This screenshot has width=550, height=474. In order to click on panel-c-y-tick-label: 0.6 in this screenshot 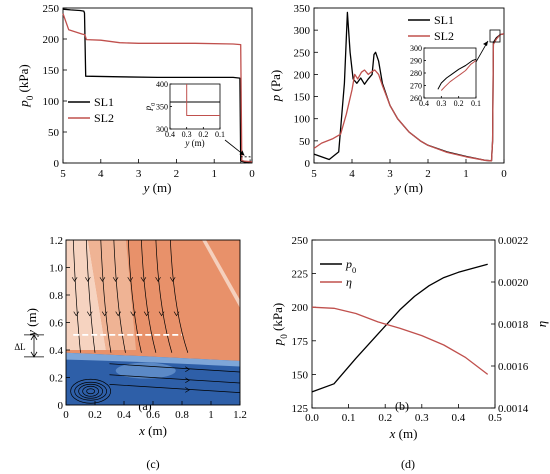, I will do `click(56, 324)`.